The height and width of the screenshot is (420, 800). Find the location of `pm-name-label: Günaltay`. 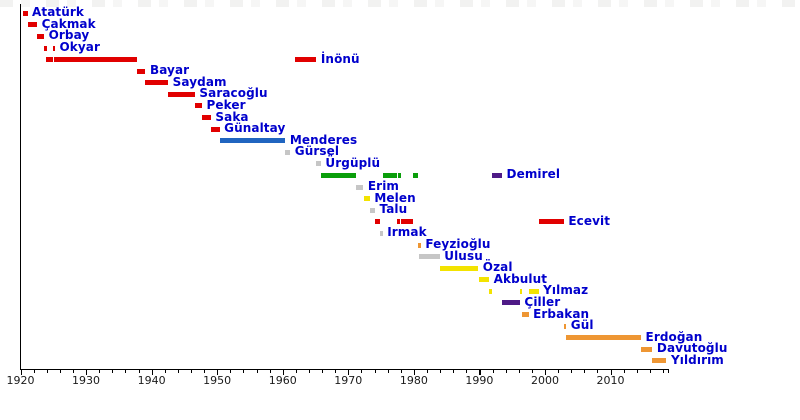

pm-name-label: Günaltay is located at coordinates (255, 128).